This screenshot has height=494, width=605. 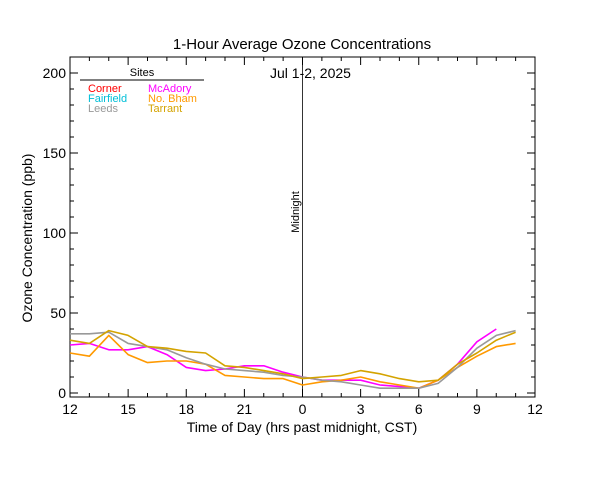 I want to click on y-tick-label: 50, so click(x=58, y=313).